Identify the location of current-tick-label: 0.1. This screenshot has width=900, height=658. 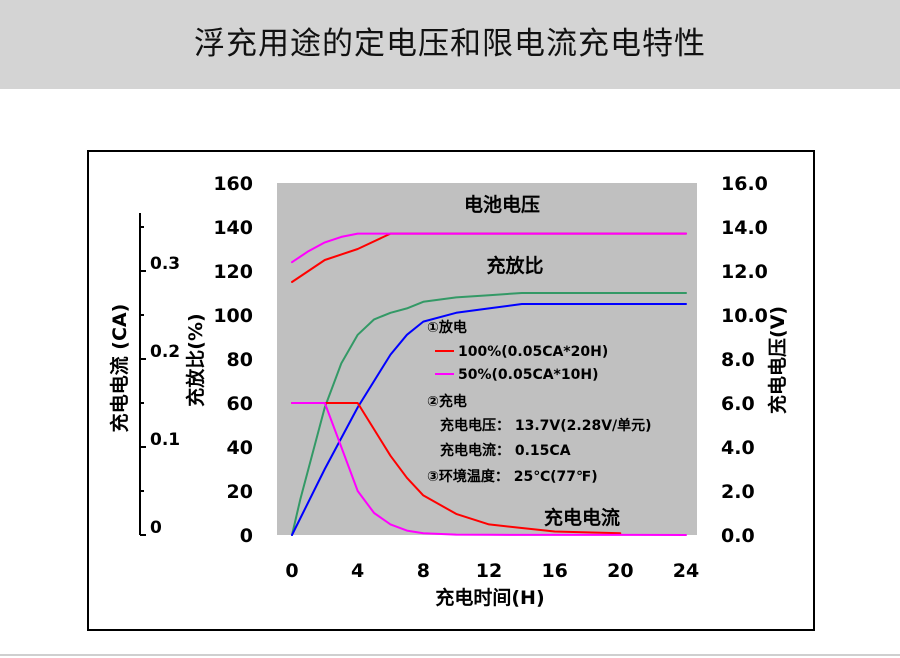
(165, 440).